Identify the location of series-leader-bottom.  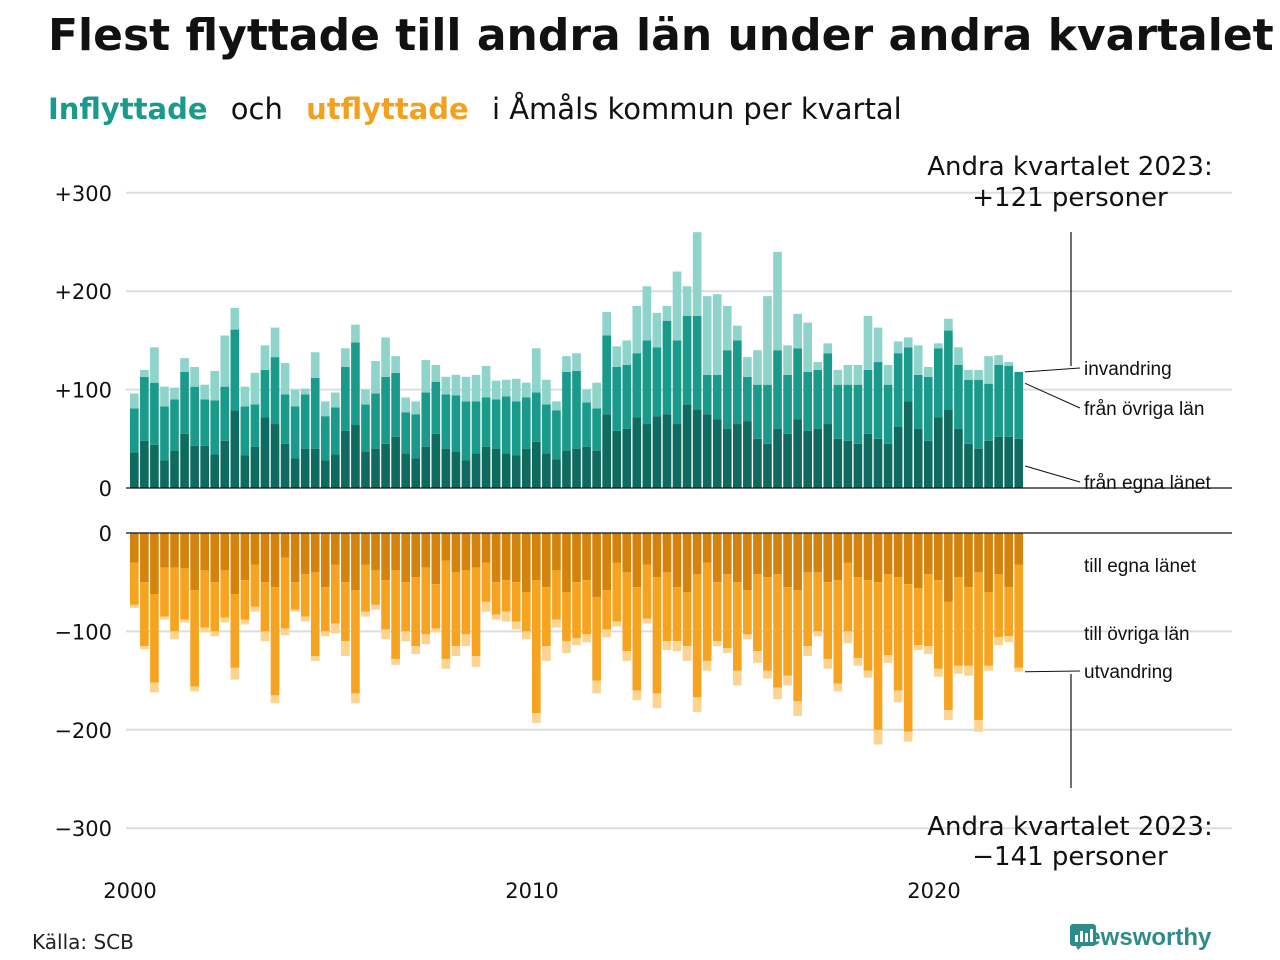
(1053, 671).